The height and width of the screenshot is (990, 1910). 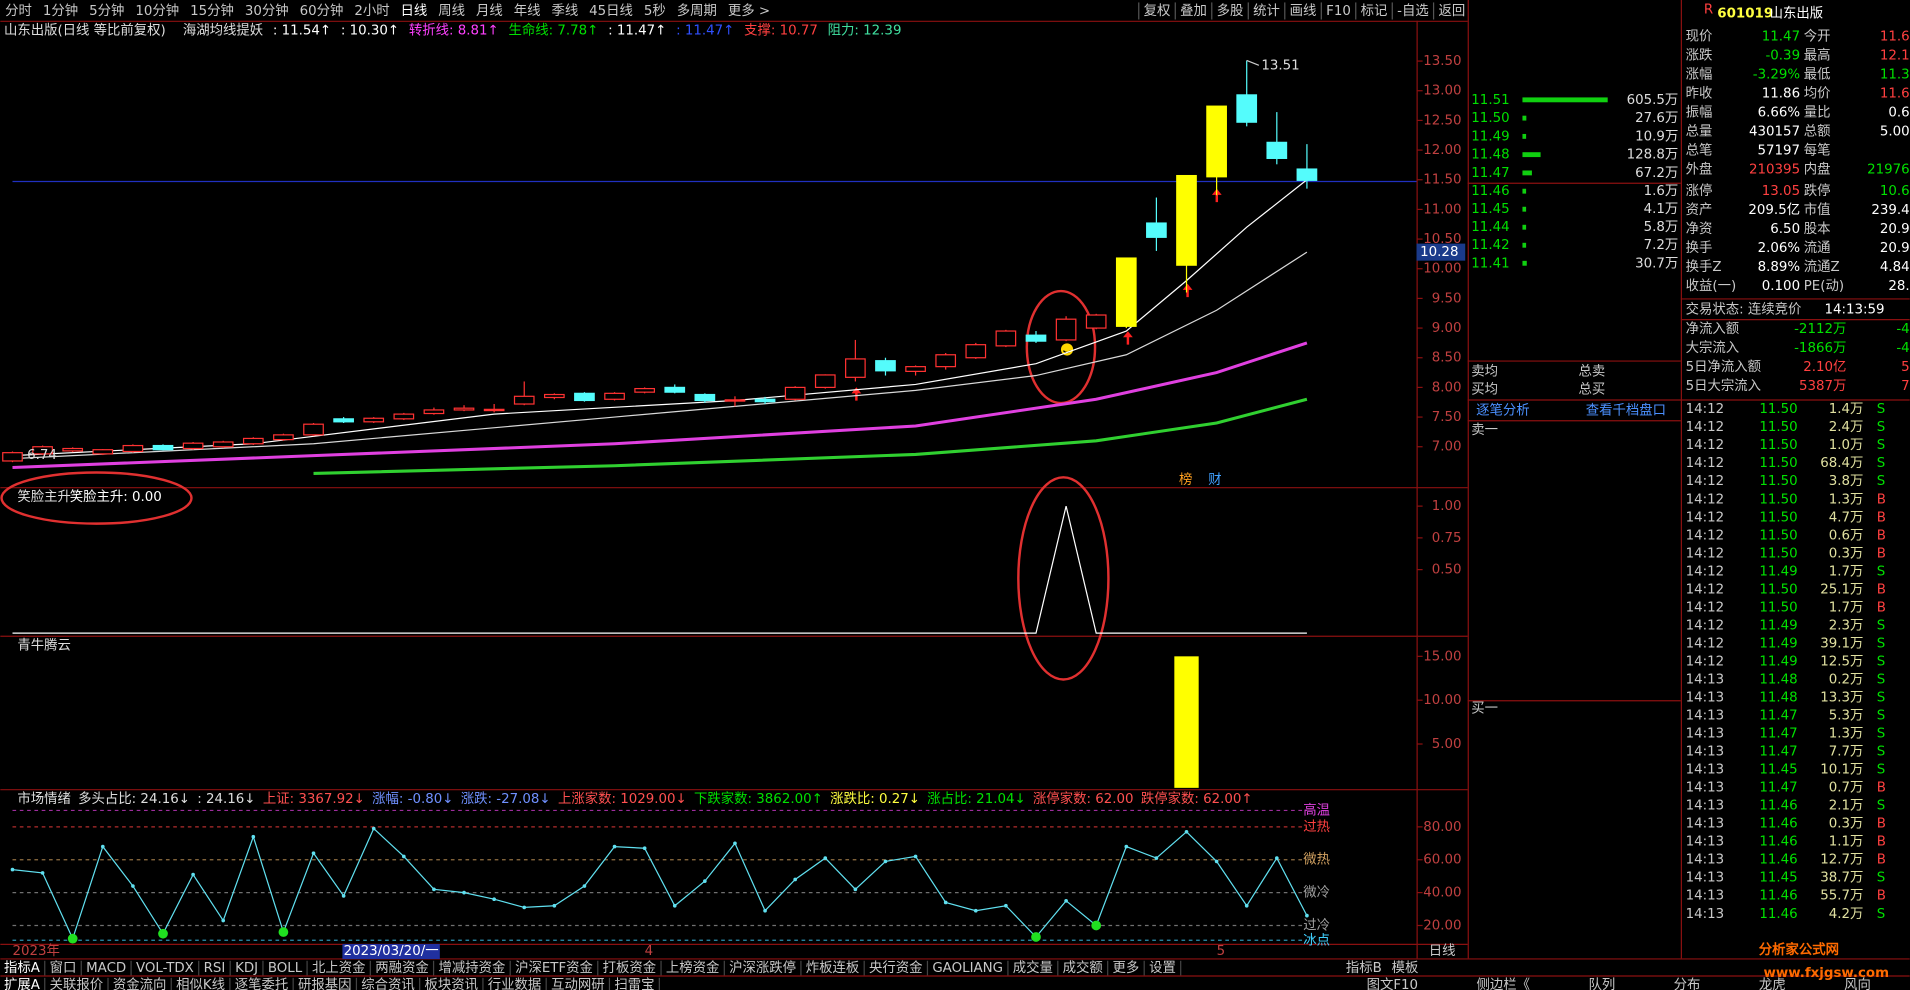 What do you see at coordinates (1303, 11) in the screenshot?
I see `toolbar-action: 画线` at bounding box center [1303, 11].